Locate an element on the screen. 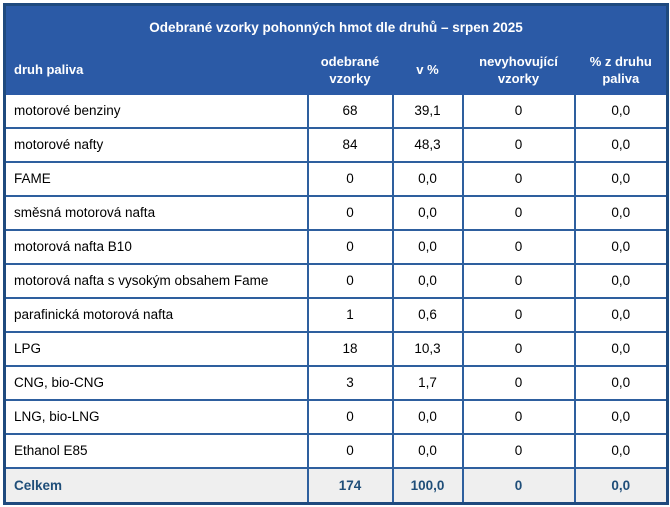 The image size is (670, 507). fuel-type-cell: FAME is located at coordinates (156, 178).